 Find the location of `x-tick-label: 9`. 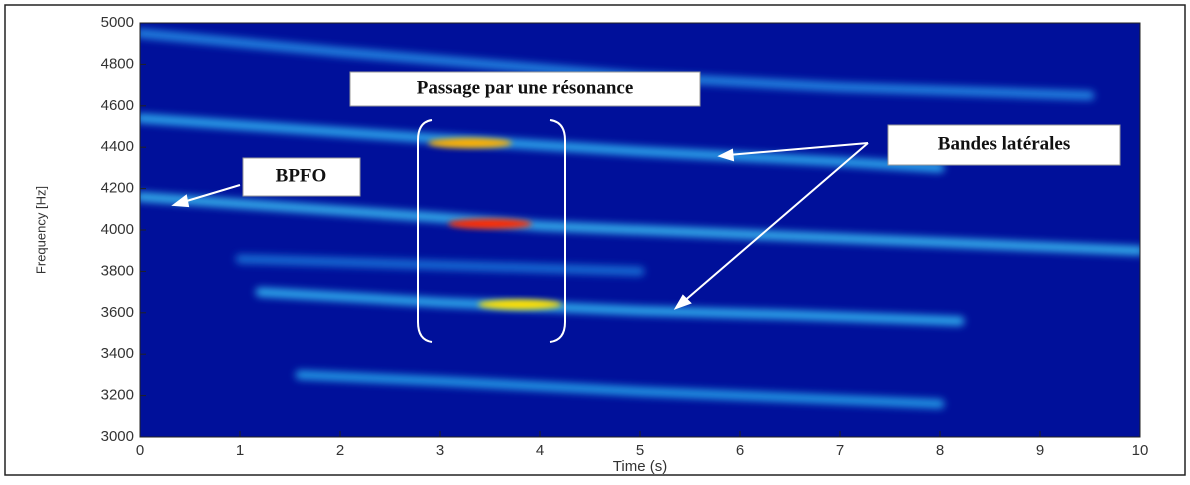

x-tick-label: 9 is located at coordinates (1040, 450).